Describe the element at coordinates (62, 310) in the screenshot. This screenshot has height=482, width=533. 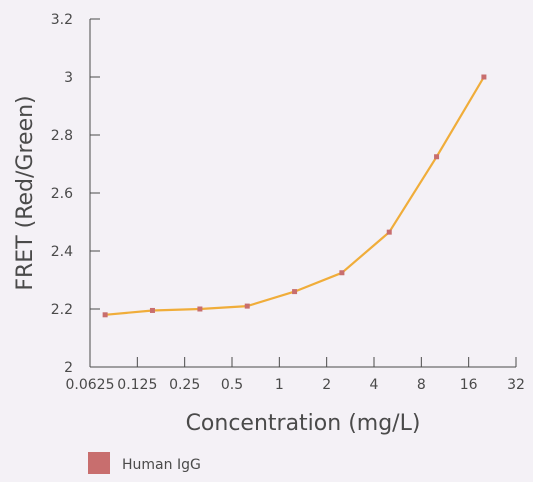
I see `y-tick-label: 2.2` at that location.